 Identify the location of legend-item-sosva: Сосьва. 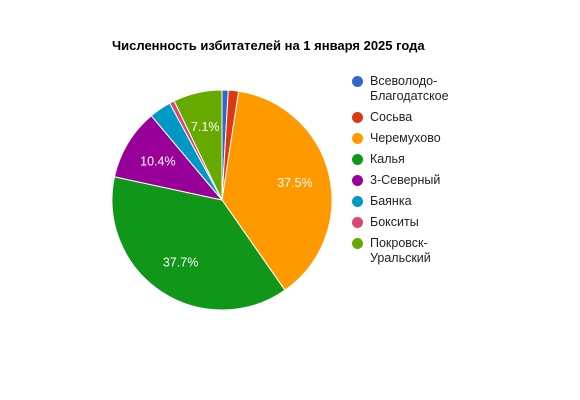
(422, 117).